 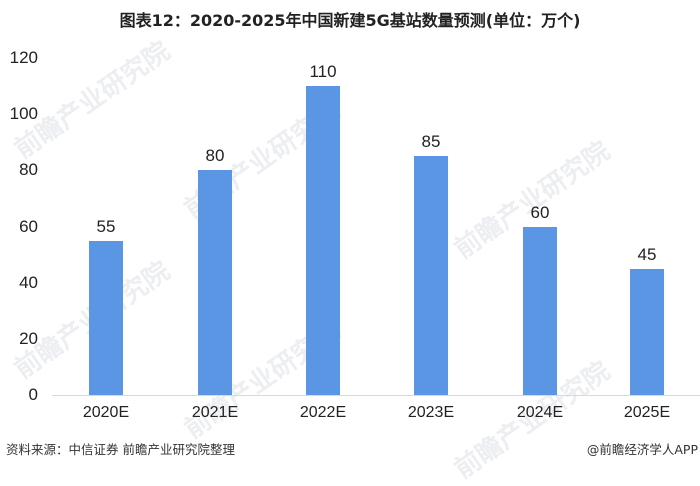 What do you see at coordinates (23, 57) in the screenshot?
I see `y-tick-label: 120` at bounding box center [23, 57].